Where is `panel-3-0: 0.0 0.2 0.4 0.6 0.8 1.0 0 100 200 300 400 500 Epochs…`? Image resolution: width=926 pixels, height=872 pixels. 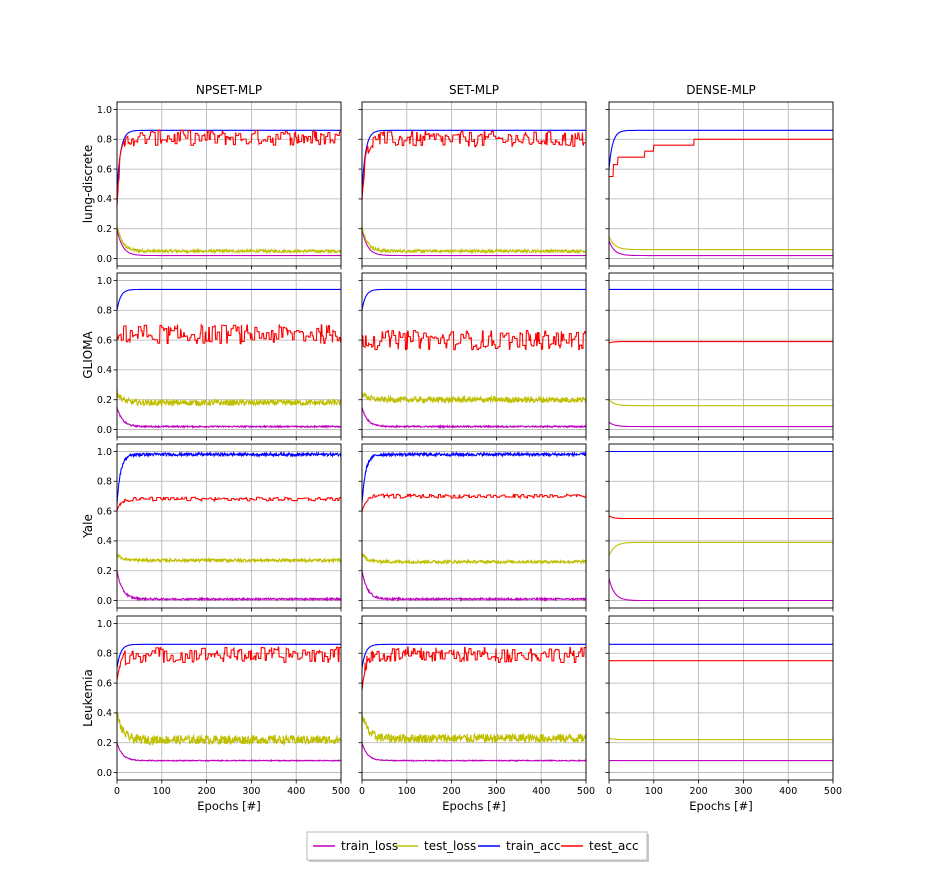
panel-3-0: 0.0 0.2 0.4 0.6 0.8 1.0 0 100 200 300 400 500 Epochs… is located at coordinates (223, 714).